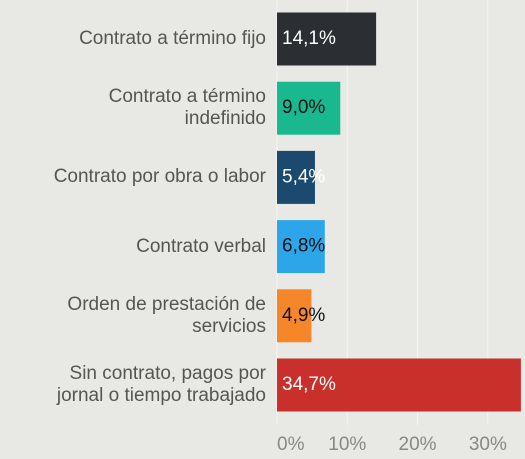 The height and width of the screenshot is (459, 525). Describe the element at coordinates (303, 315) in the screenshot. I see `value-label: 4,9%` at that location.